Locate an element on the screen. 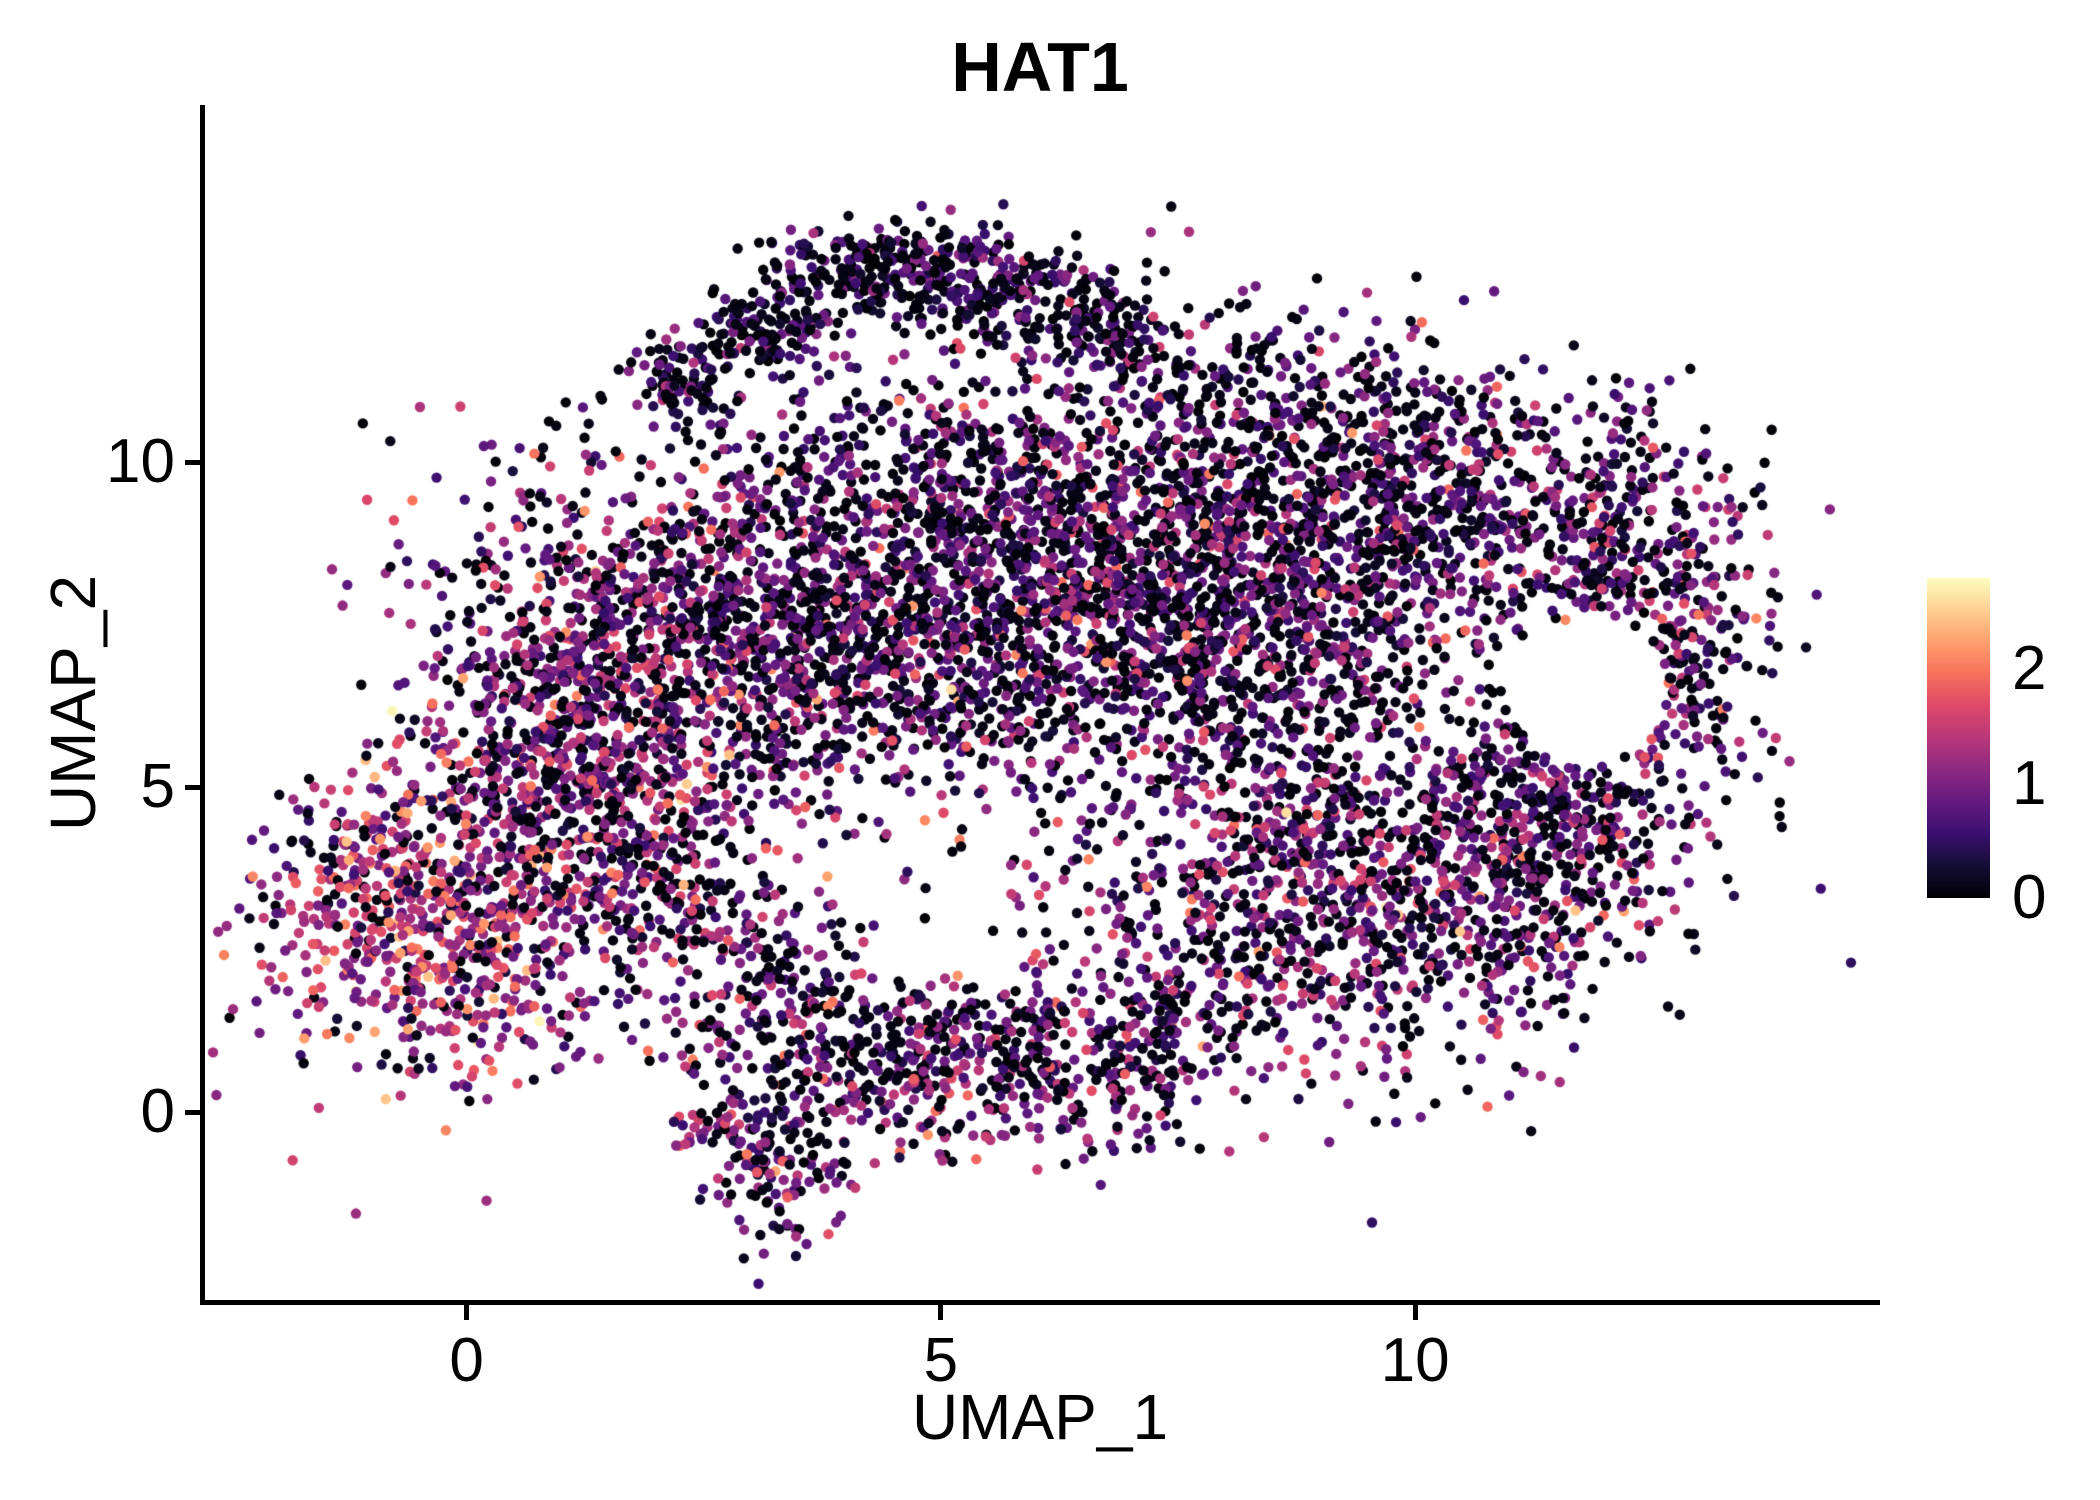  x-axis-title: UMAP_1 is located at coordinates (1040, 1417).